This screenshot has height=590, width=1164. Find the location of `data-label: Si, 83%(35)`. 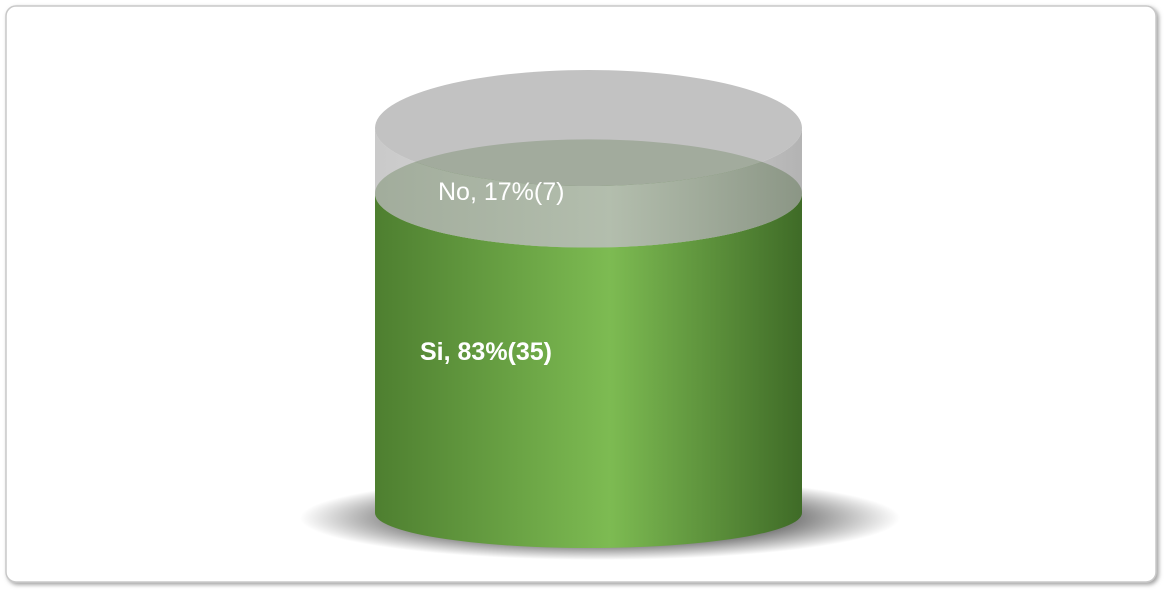

data-label: Si, 83%(35) is located at coordinates (486, 352).